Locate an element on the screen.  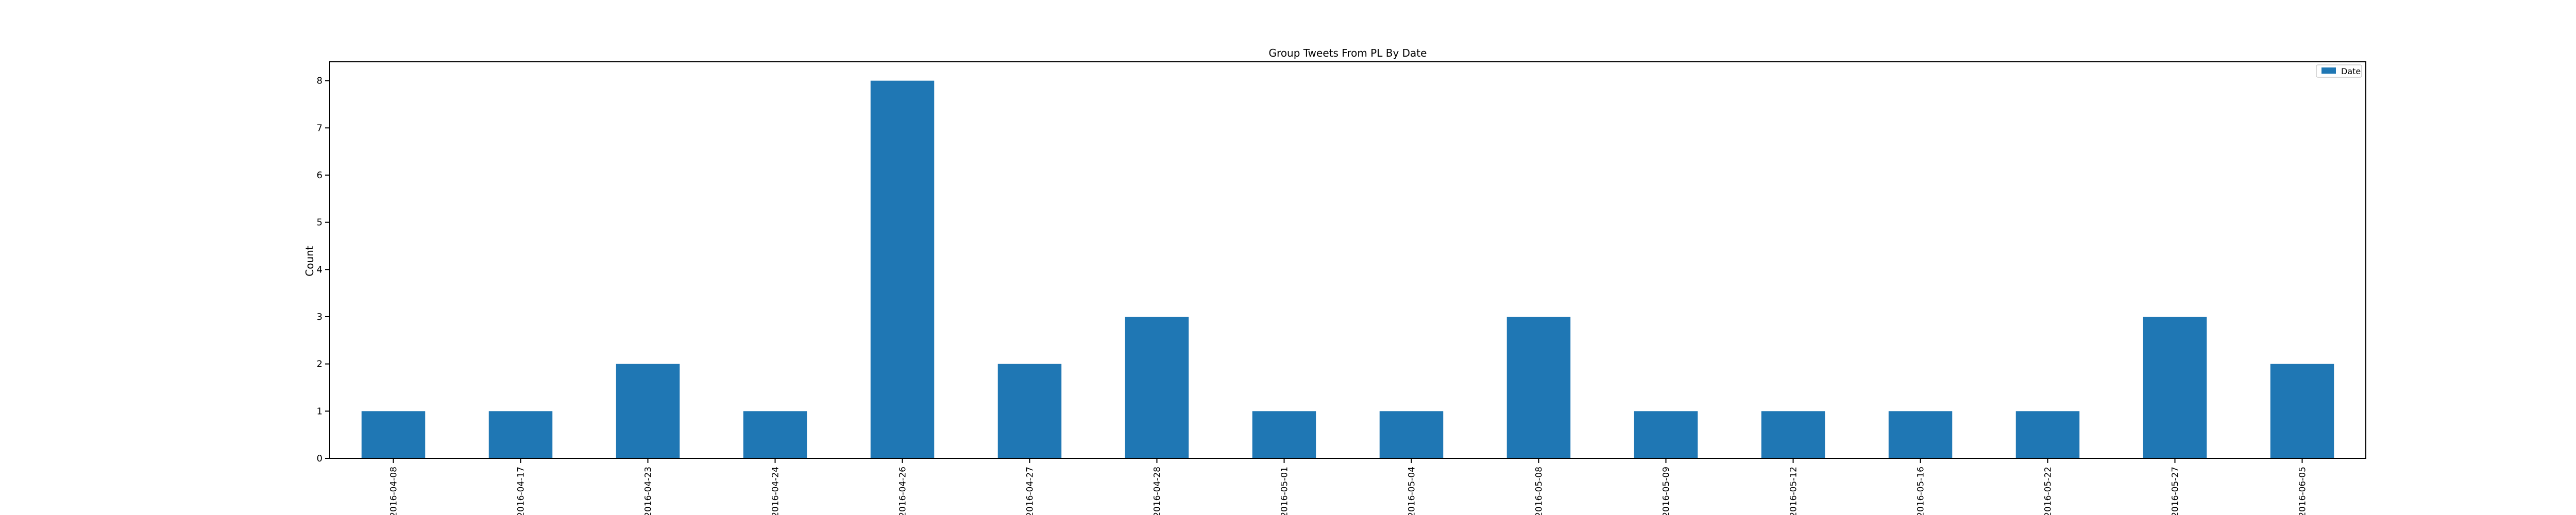
x-tick-label-2016-04-24: 2016-04-24 is located at coordinates (776, 491).